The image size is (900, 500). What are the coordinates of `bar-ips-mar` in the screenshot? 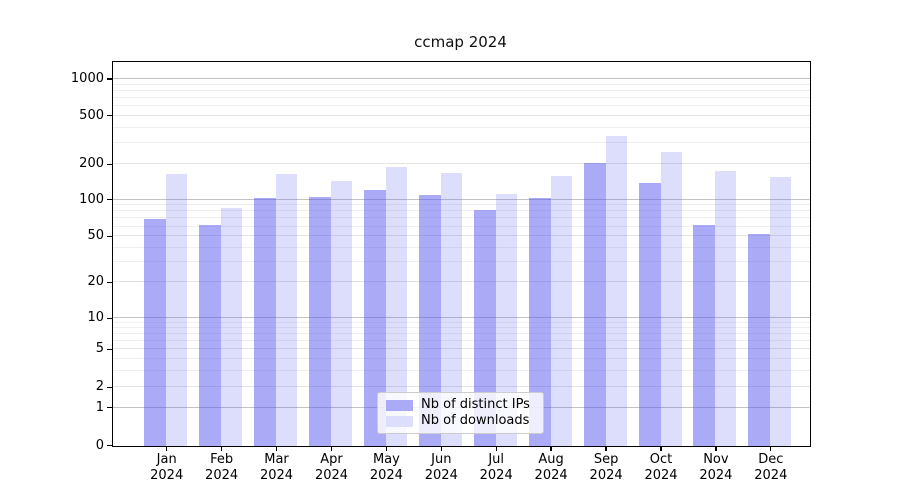 It's located at (265, 321).